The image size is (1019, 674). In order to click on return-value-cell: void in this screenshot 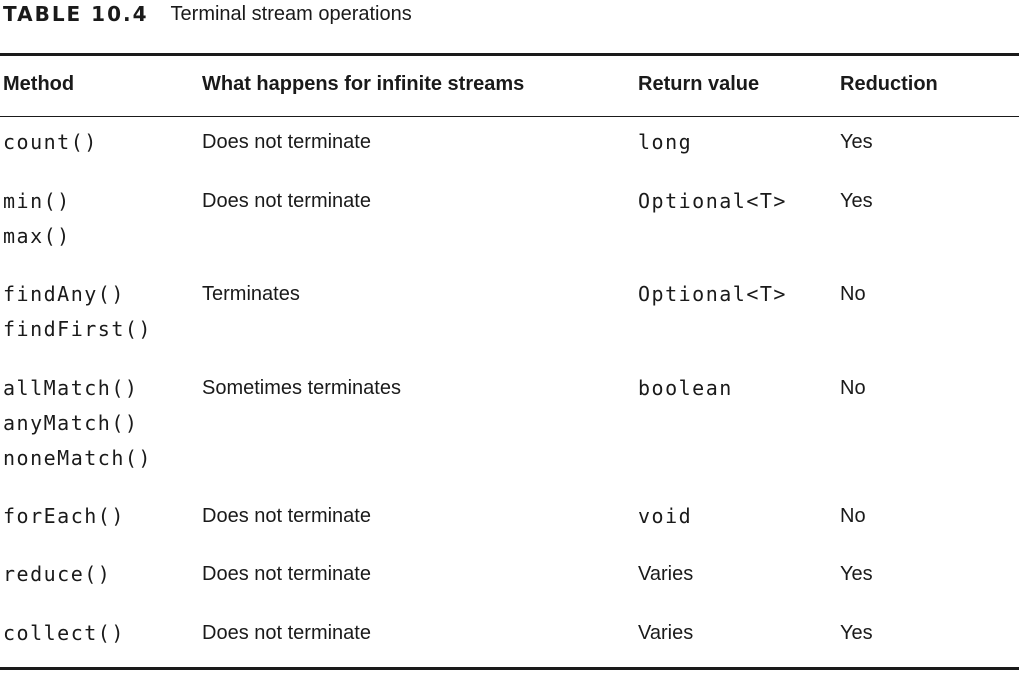, I will do `click(665, 516)`.